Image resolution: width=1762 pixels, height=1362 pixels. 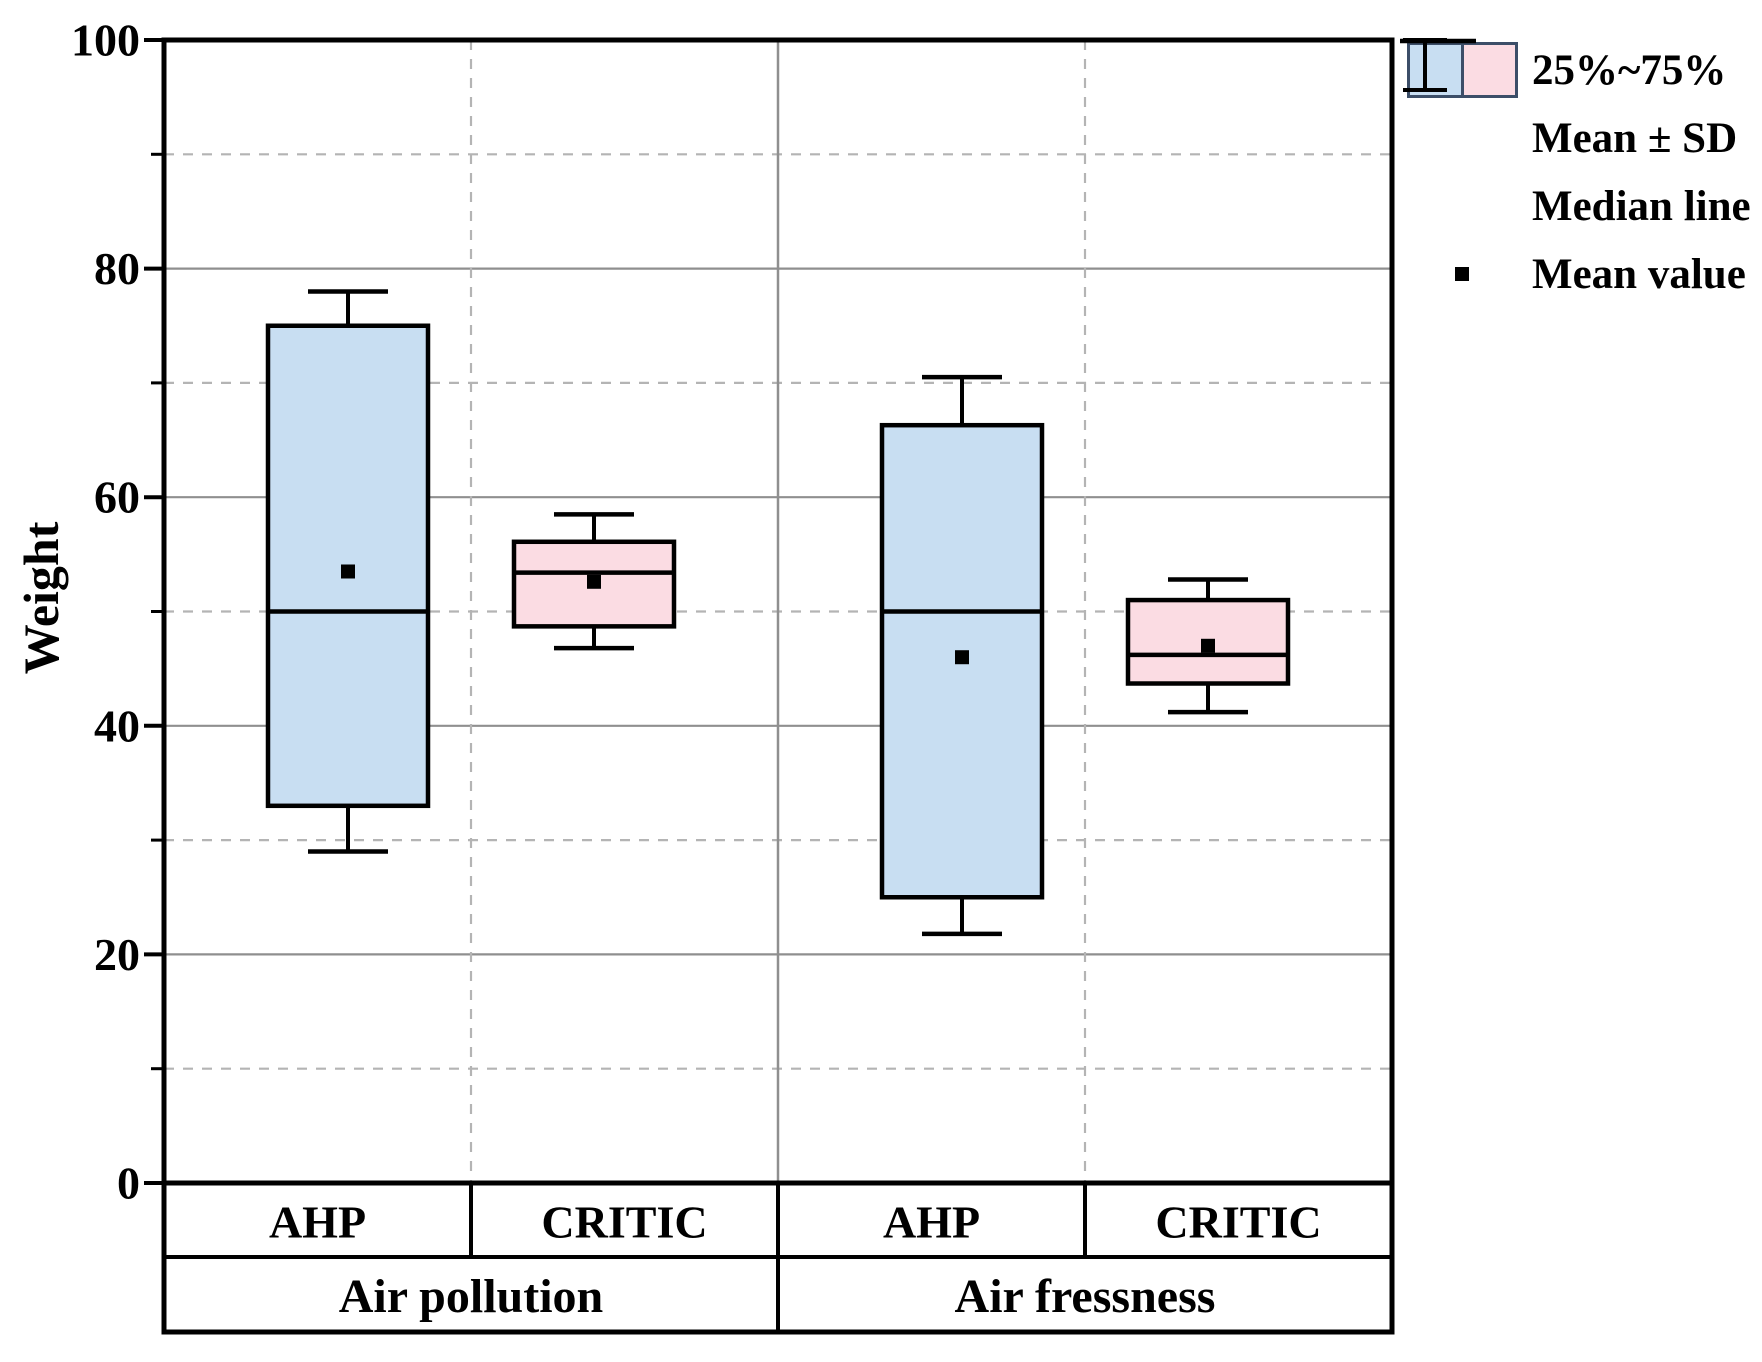 I want to click on boxplot-air-fressness-critic, so click(x=1208, y=646).